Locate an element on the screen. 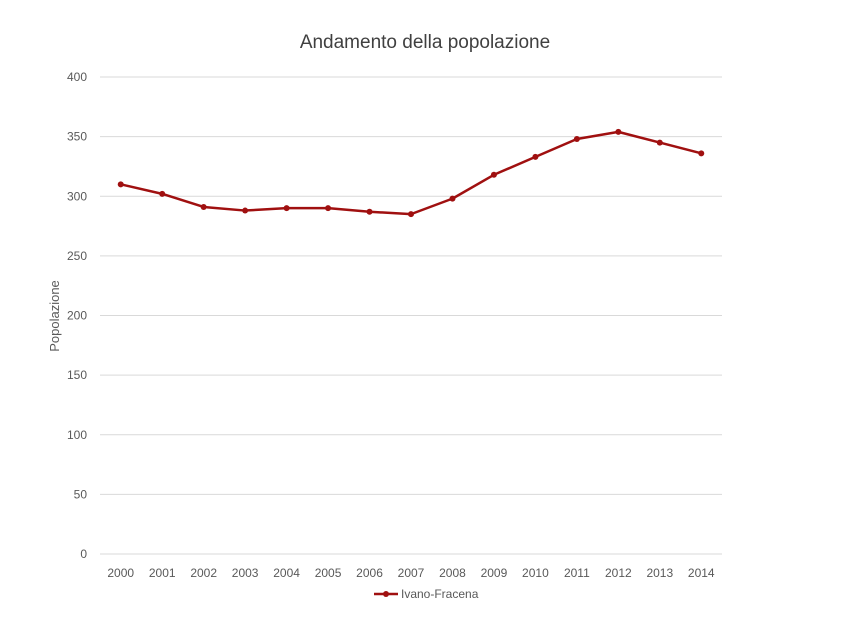 Image resolution: width=850 pixels, height=638 pixels. y-tick-label: 0 is located at coordinates (83, 554).